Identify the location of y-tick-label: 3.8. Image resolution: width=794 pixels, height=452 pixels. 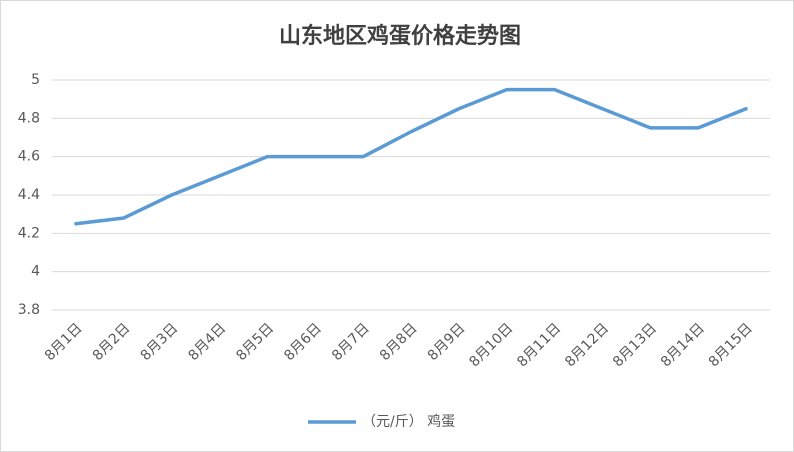
(29, 310).